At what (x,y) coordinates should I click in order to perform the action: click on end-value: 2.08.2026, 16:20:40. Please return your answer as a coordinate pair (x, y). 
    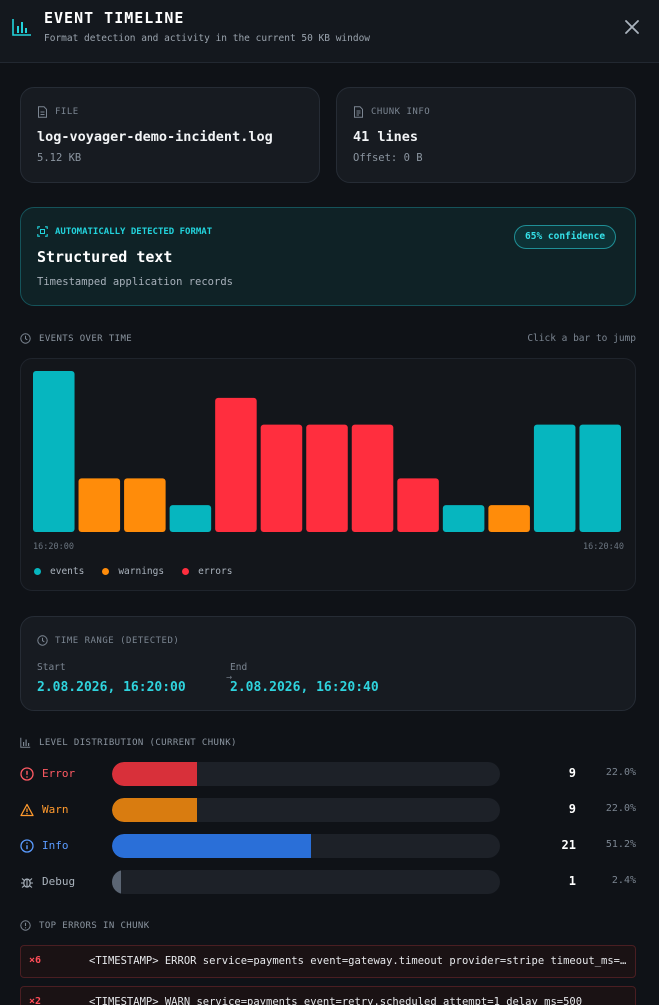
    Looking at the image, I should click on (304, 687).